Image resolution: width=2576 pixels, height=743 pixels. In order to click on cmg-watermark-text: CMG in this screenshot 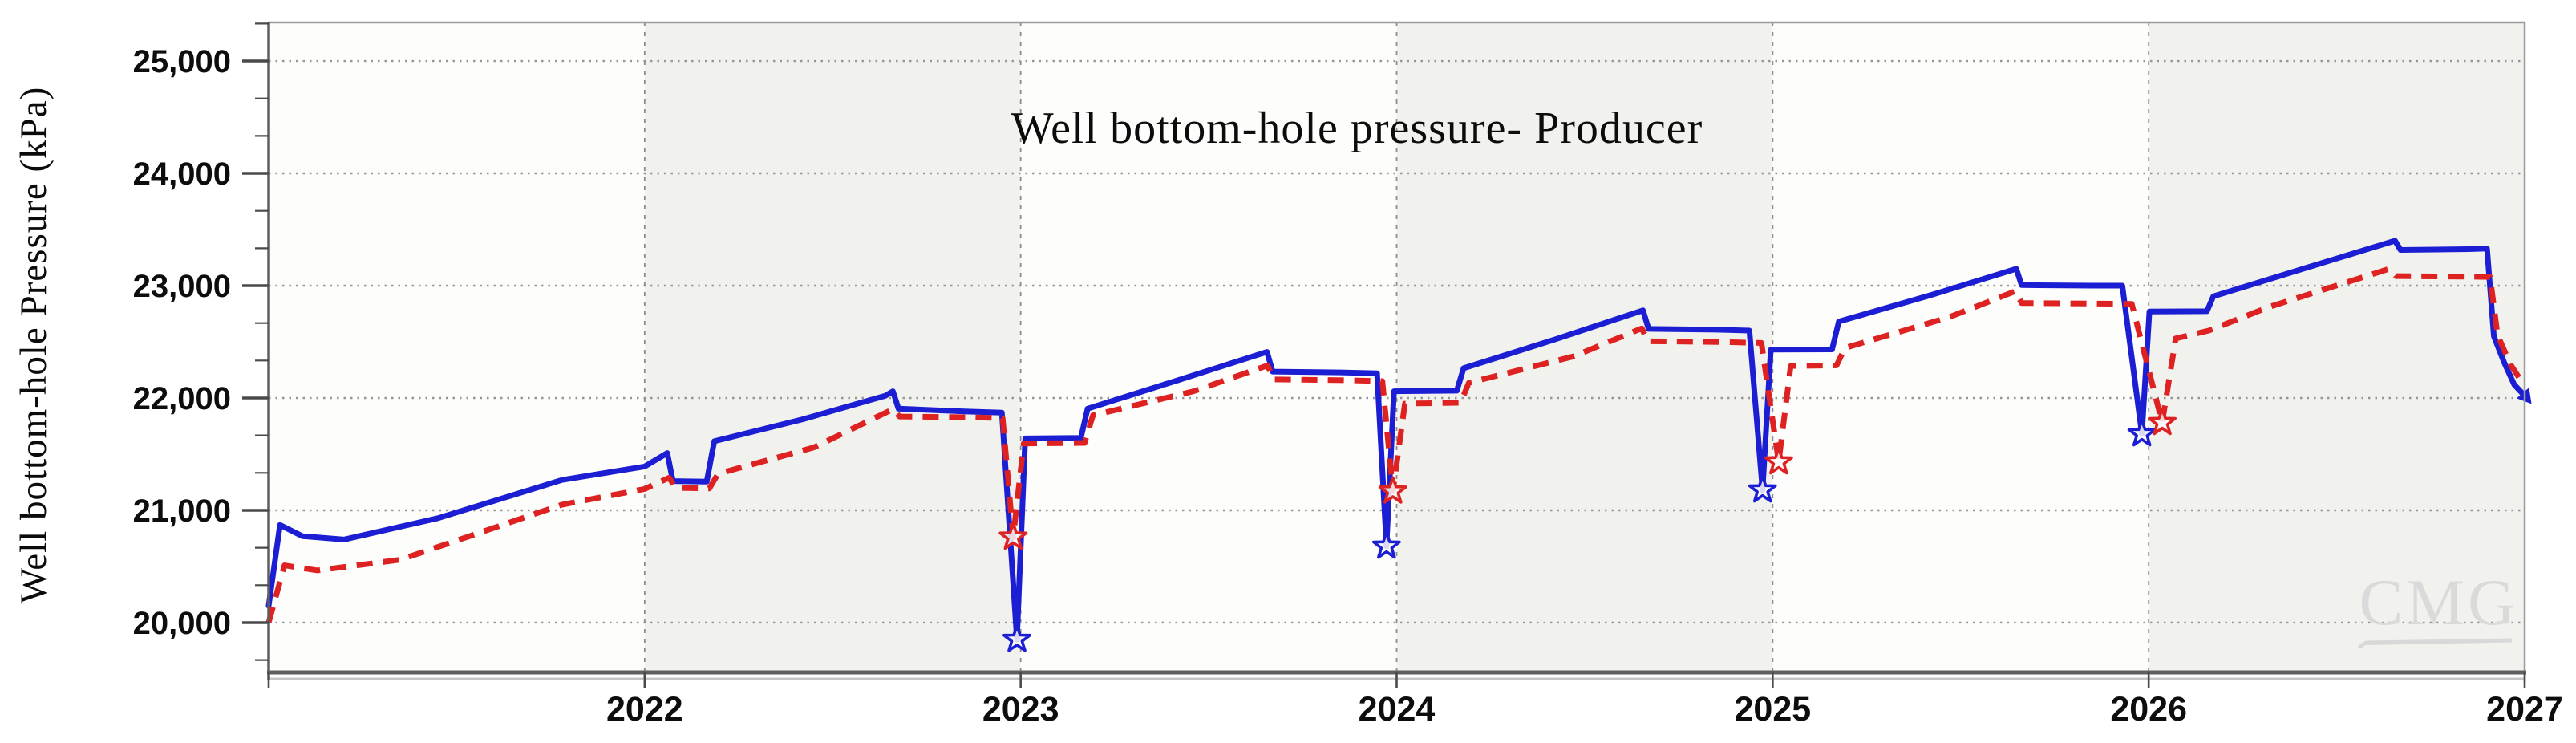, I will do `click(2439, 602)`.